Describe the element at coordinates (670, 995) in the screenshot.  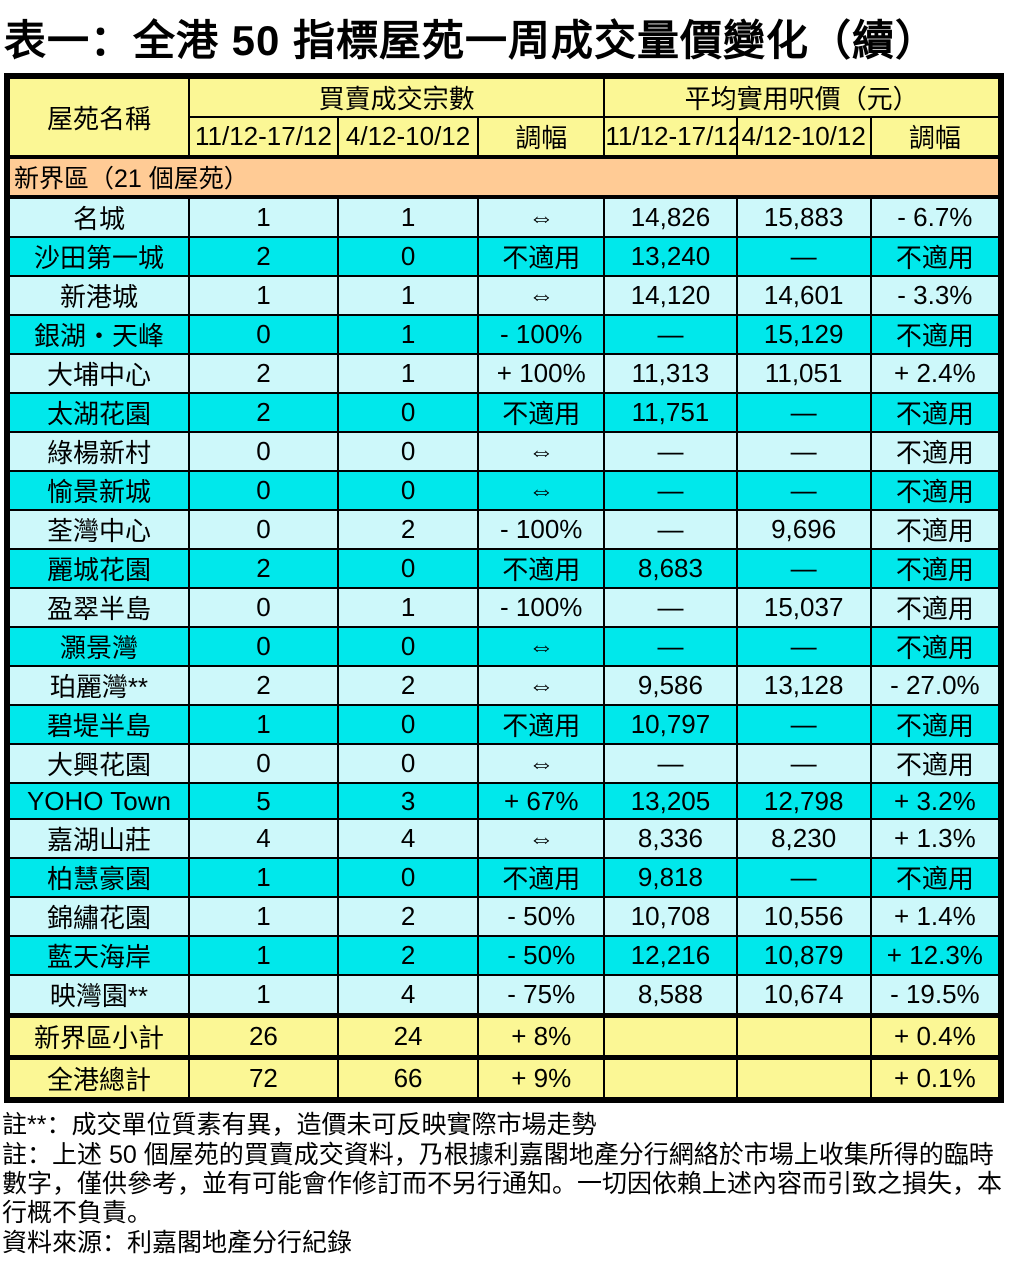
I see `price-current-cell: 8,588` at that location.